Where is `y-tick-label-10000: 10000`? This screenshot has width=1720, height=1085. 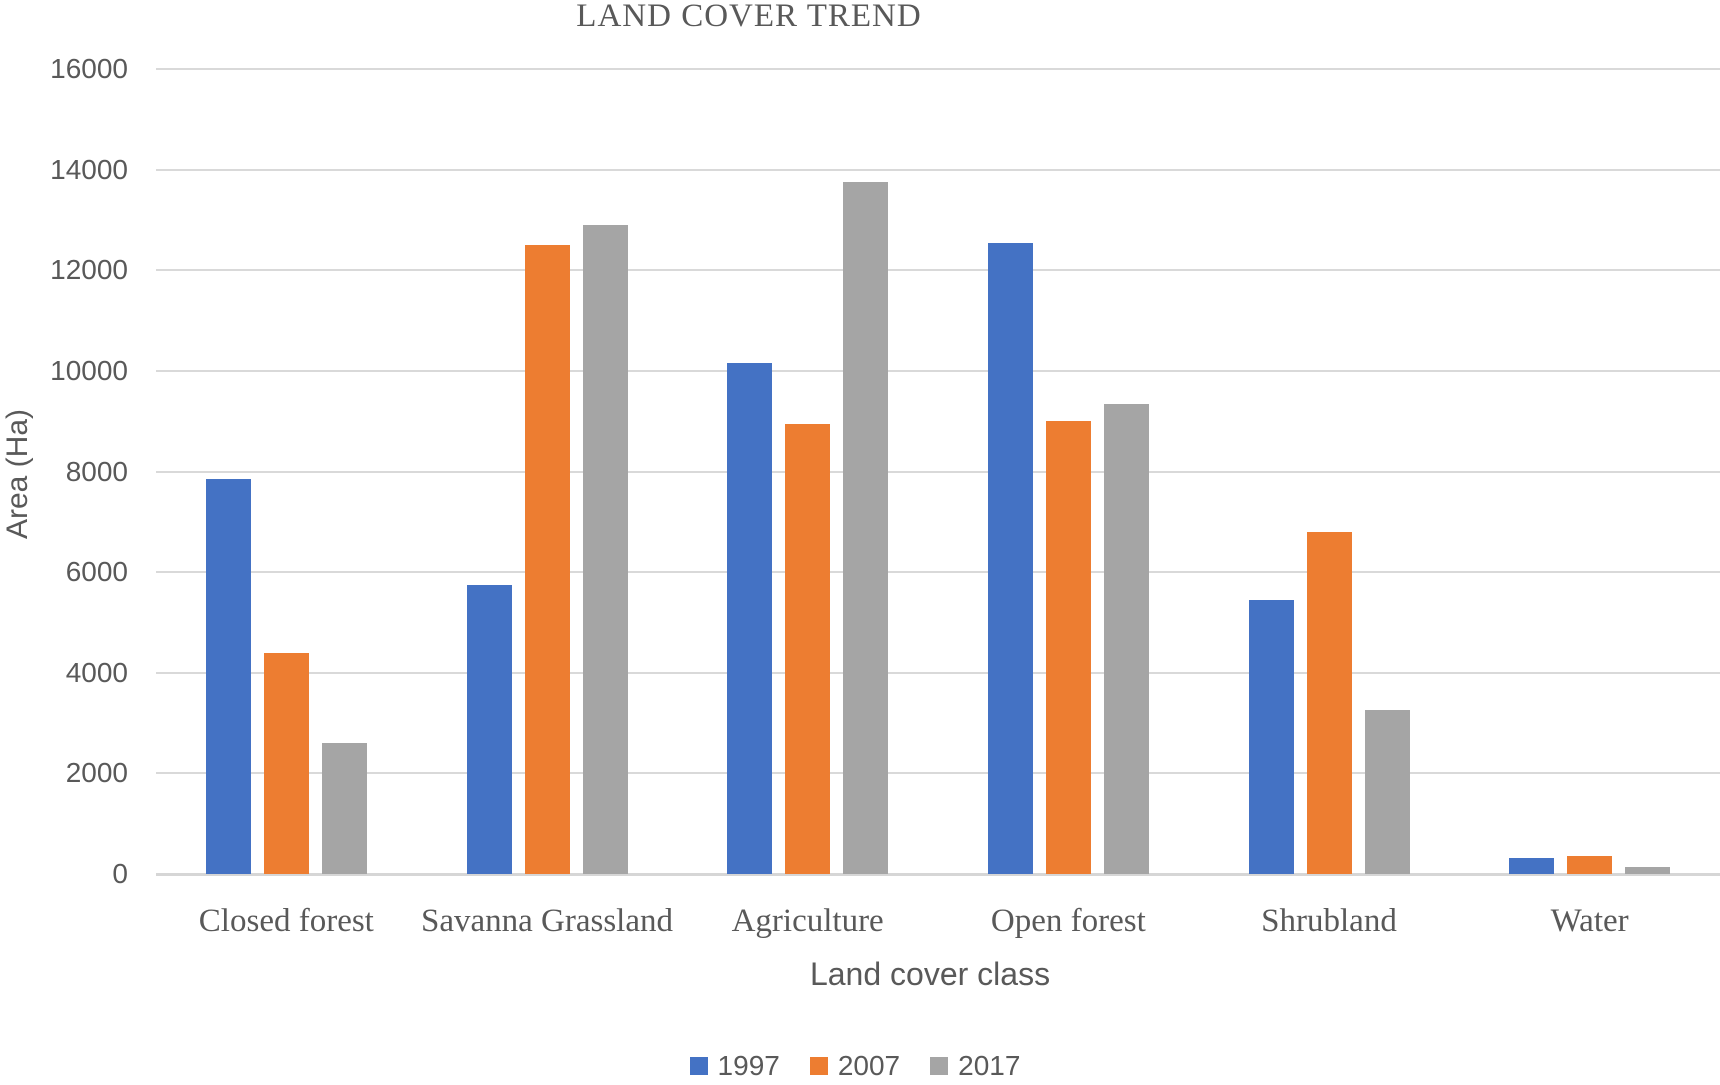
y-tick-label-10000: 10000 is located at coordinates (89, 370).